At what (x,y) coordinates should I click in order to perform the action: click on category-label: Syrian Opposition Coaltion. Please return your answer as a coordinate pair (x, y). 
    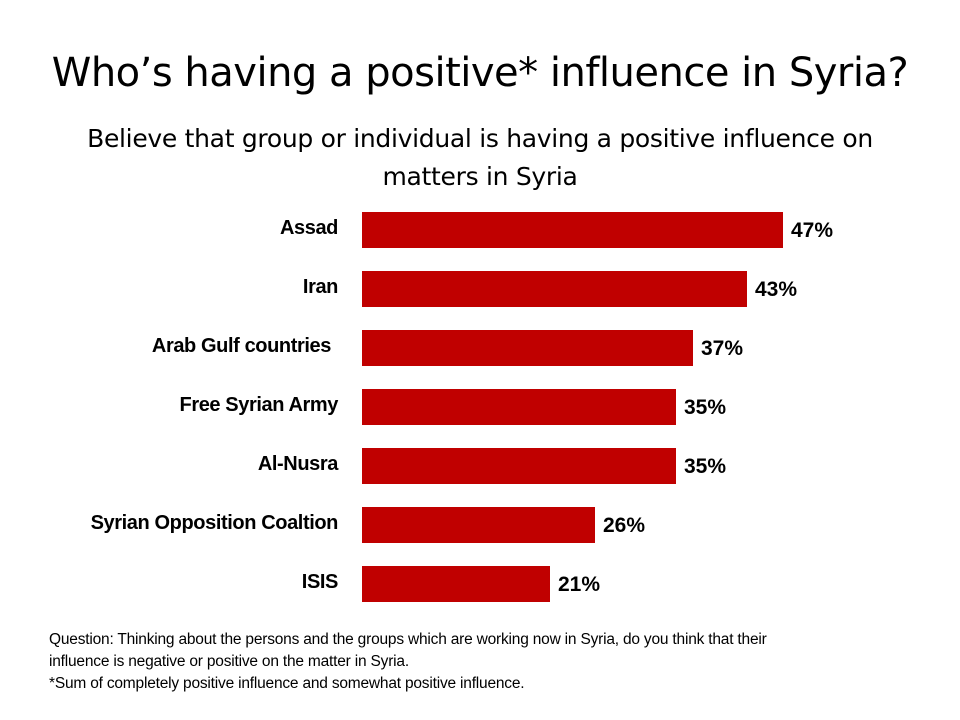
    Looking at the image, I should click on (214, 523).